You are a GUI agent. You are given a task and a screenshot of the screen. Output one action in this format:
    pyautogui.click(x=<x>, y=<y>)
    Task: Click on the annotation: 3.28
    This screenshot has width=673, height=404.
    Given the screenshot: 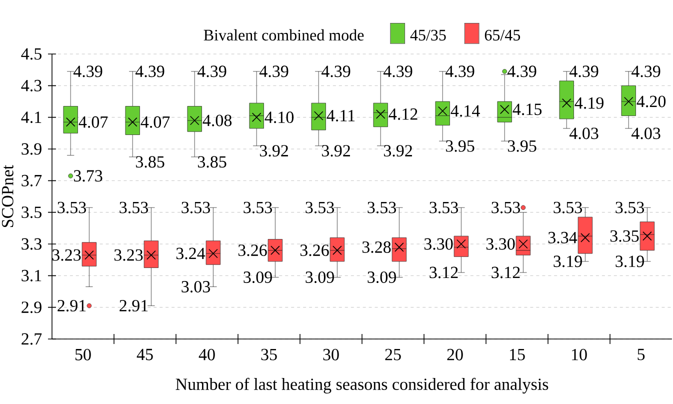 What is the action you would take?
    pyautogui.click(x=376, y=247)
    